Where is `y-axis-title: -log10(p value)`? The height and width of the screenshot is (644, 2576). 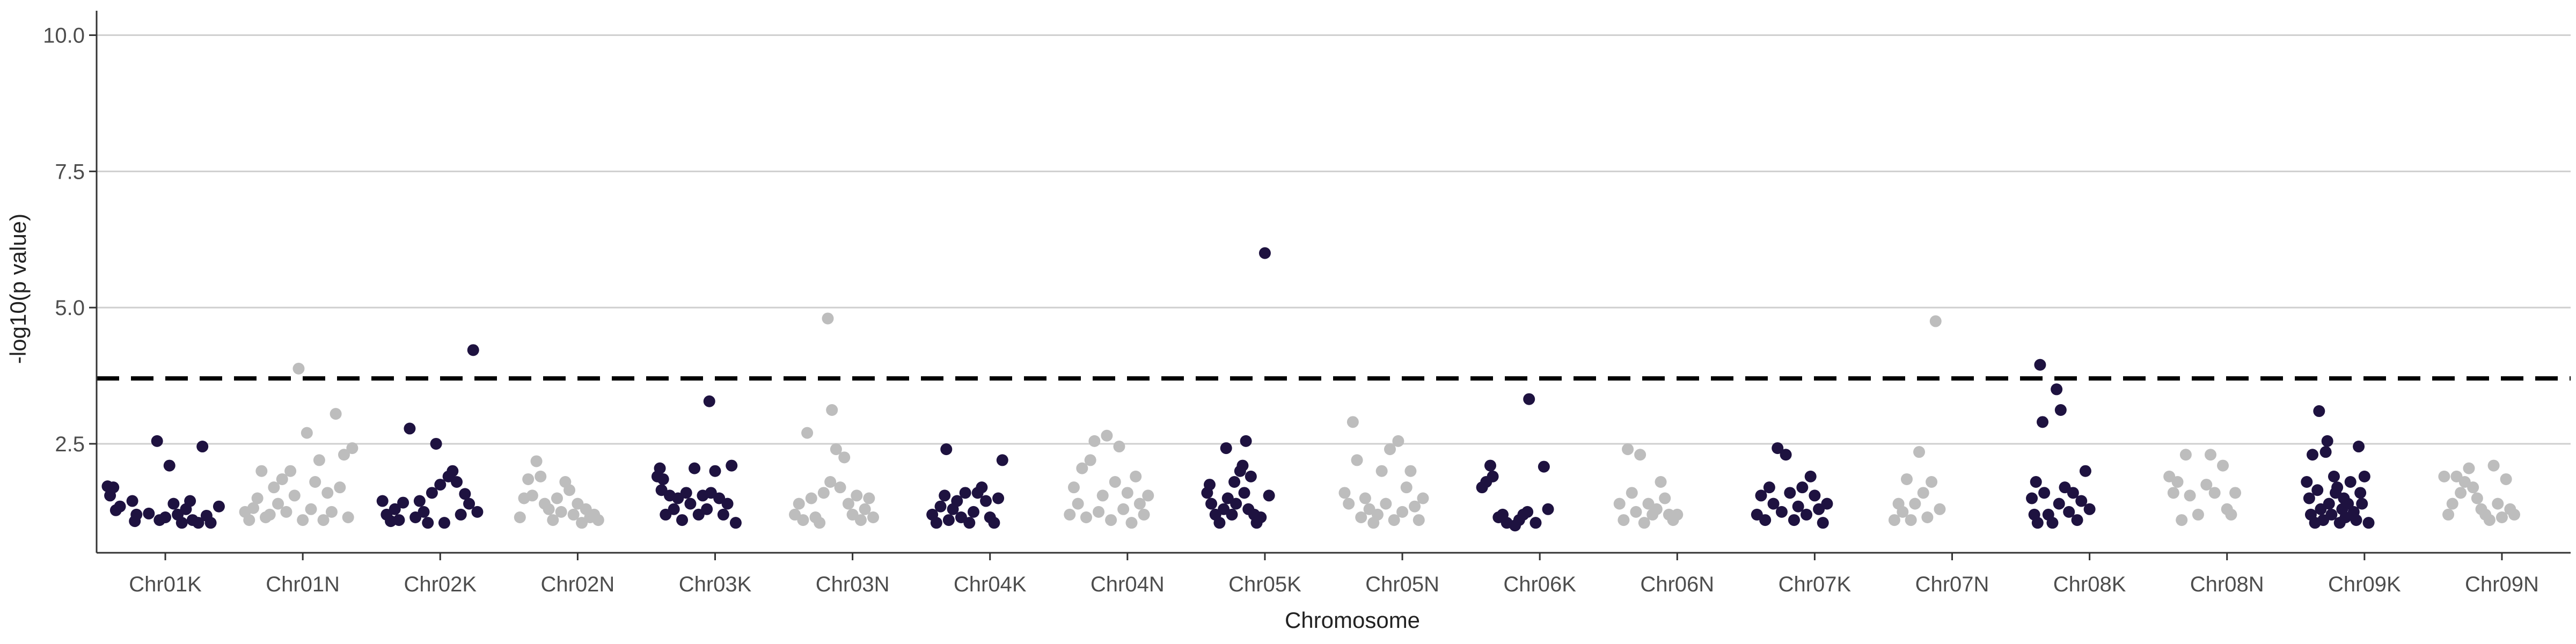
y-axis-title: -log10(p value) is located at coordinates (18, 289).